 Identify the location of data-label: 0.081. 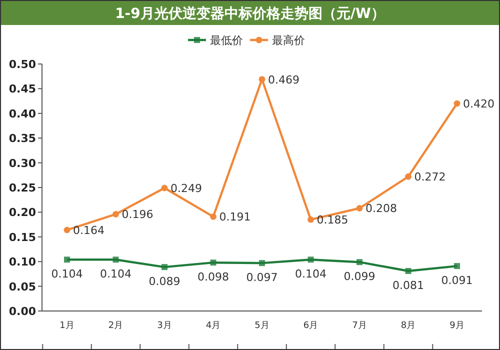
(408, 285).